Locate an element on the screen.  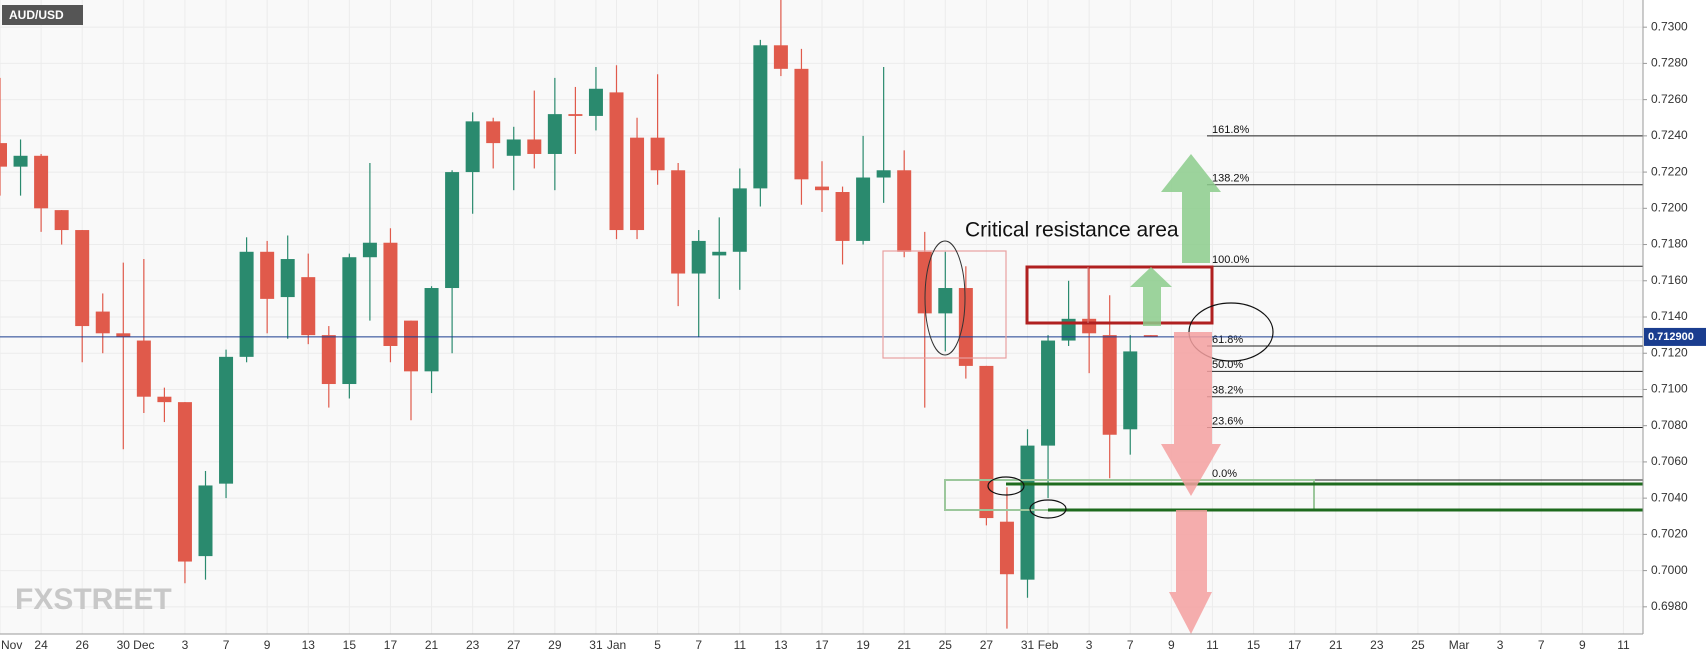
fib-label: 61.8% is located at coordinates (1227, 340).